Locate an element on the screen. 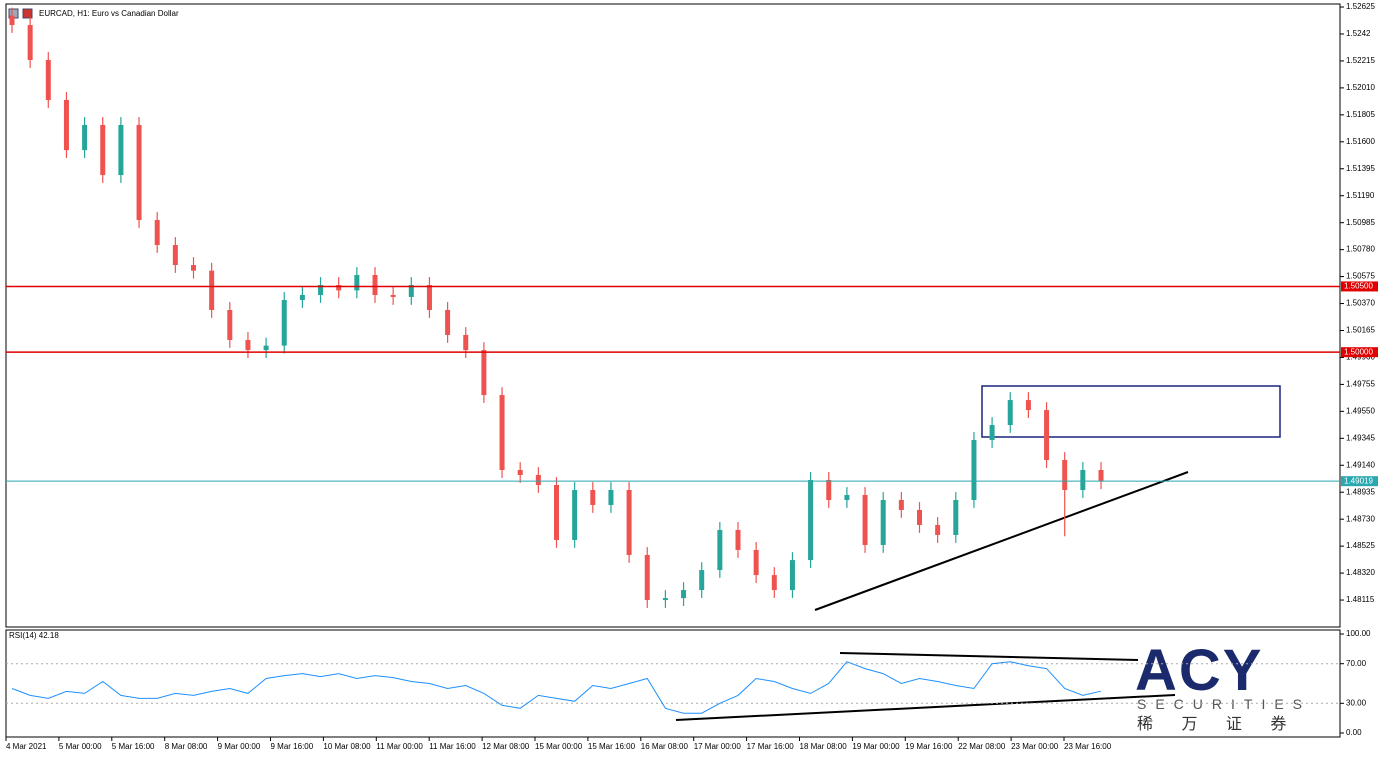  y-tick-label: 1.50370 is located at coordinates (1360, 303).